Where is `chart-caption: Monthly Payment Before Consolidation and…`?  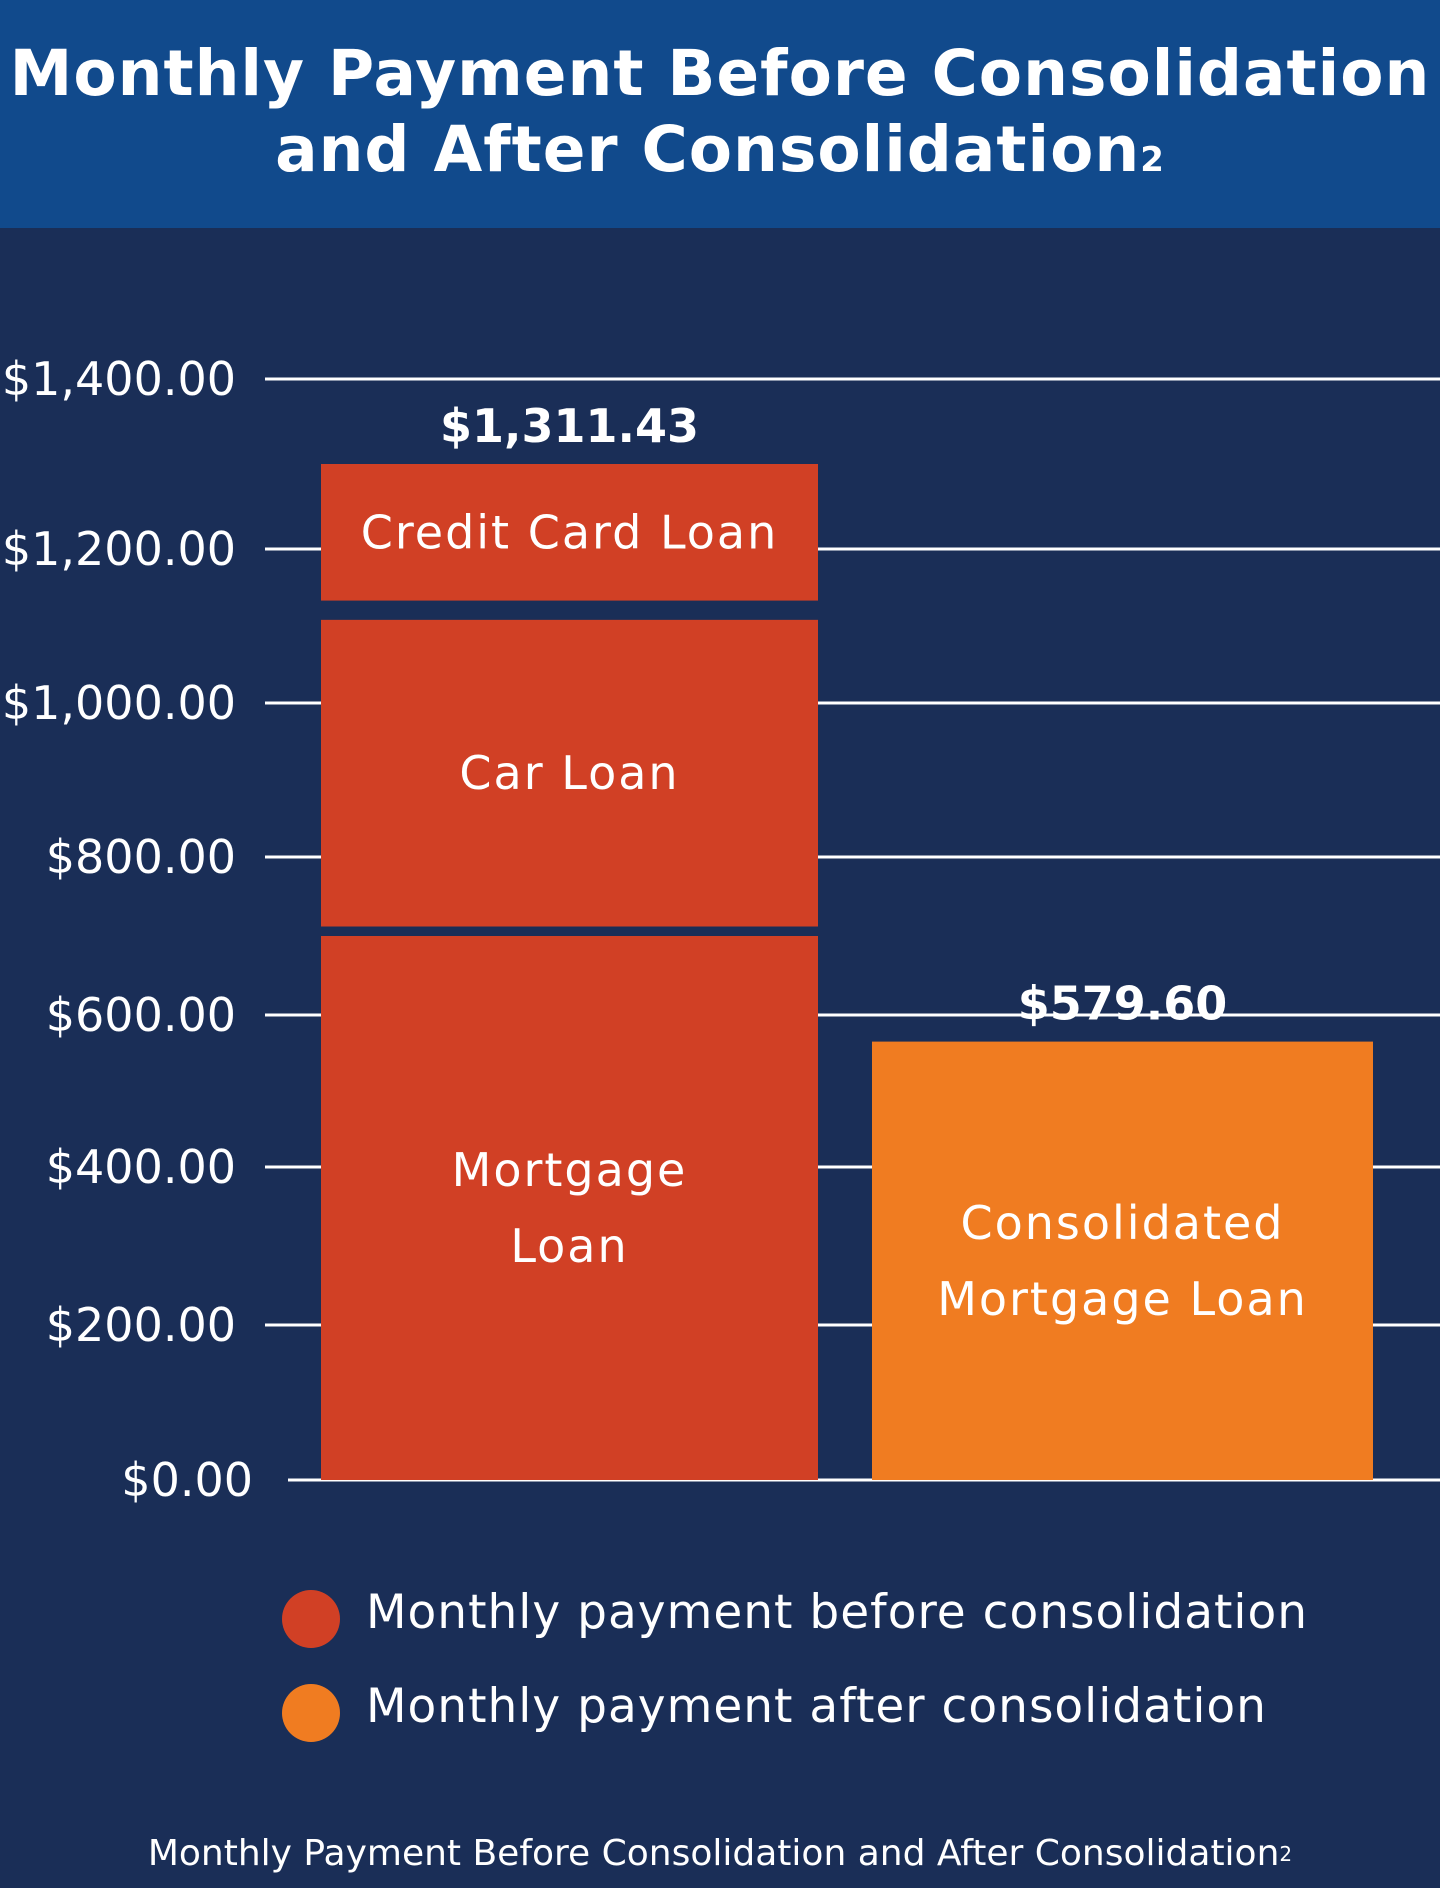 chart-caption: Monthly Payment Before Consolidation and… is located at coordinates (720, 1854).